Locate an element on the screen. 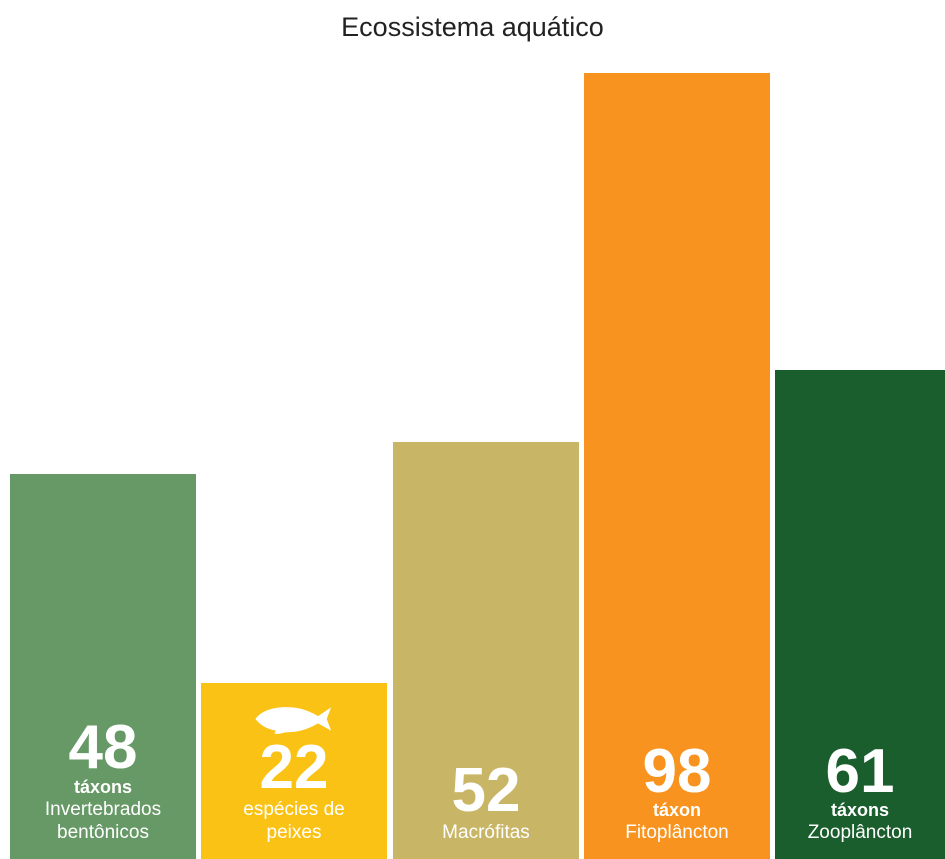 The width and height of the screenshot is (945, 859). value-label: 61 is located at coordinates (860, 771).